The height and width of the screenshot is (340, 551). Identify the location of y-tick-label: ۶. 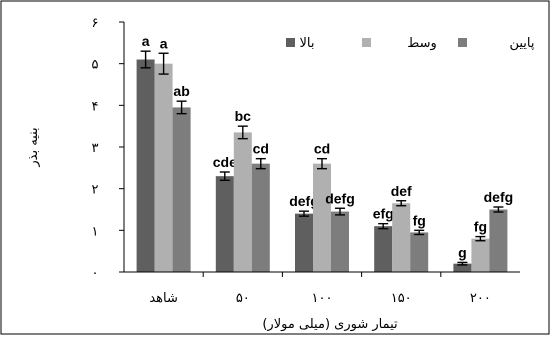
(95, 23).